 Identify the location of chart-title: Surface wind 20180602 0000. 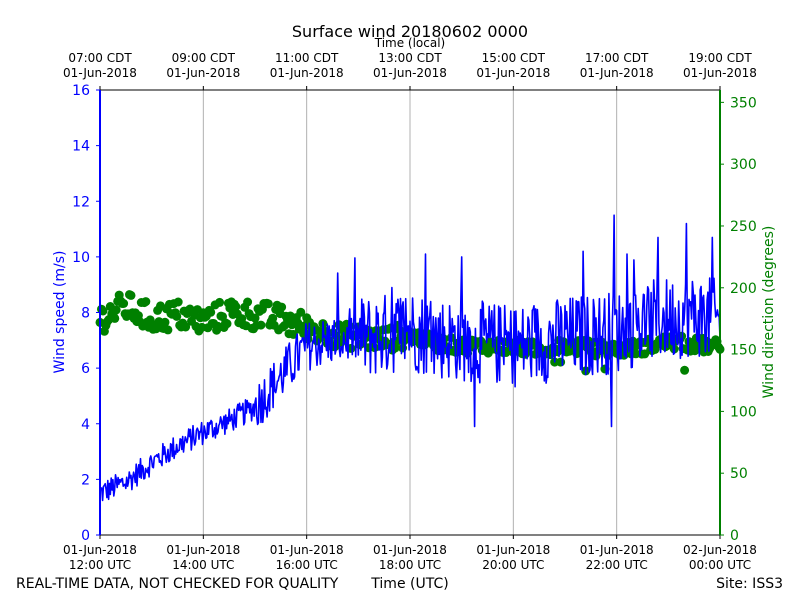
(410, 31).